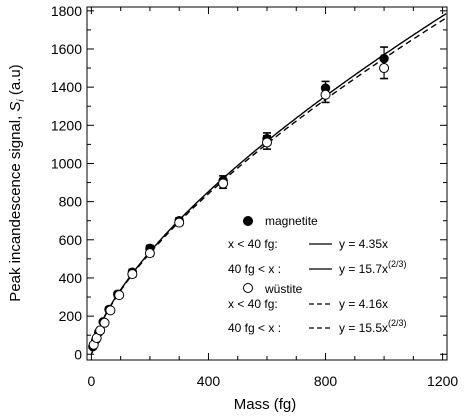 The height and width of the screenshot is (416, 474). What do you see at coordinates (71, 240) in the screenshot?
I see `y-tick-label: 600` at bounding box center [71, 240].